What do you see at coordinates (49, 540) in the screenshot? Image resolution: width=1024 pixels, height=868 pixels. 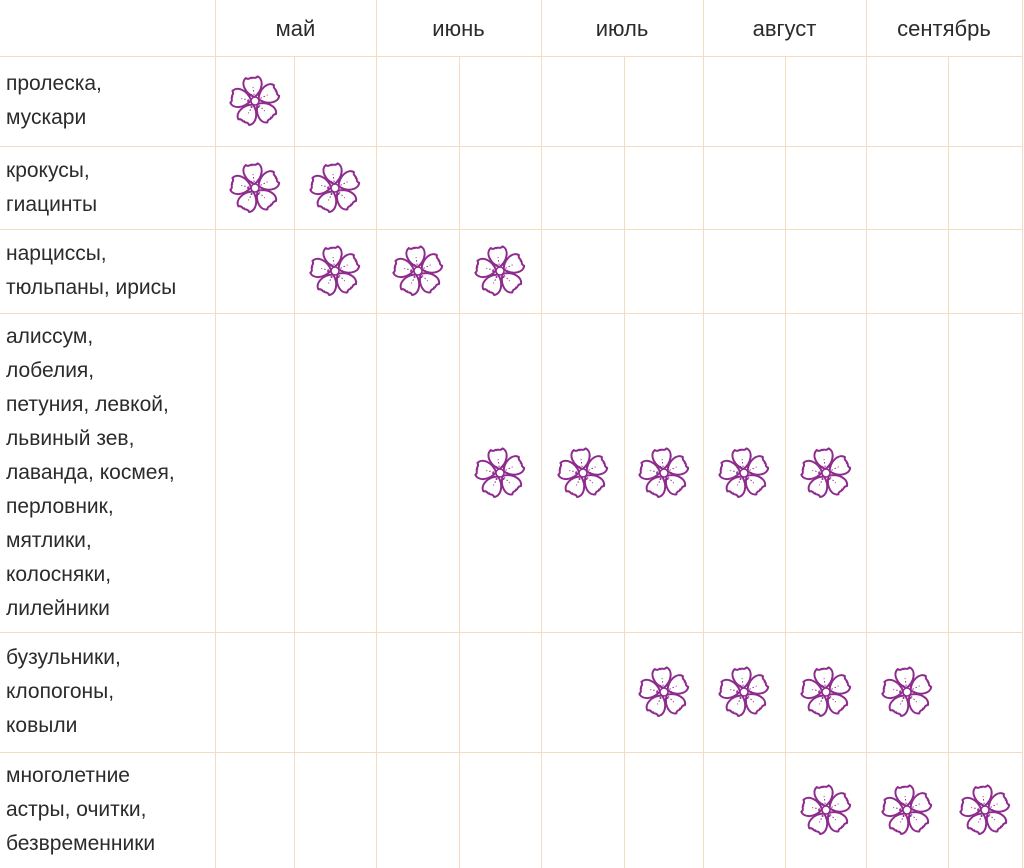 I see `plant-name-line: мятлики,` at bounding box center [49, 540].